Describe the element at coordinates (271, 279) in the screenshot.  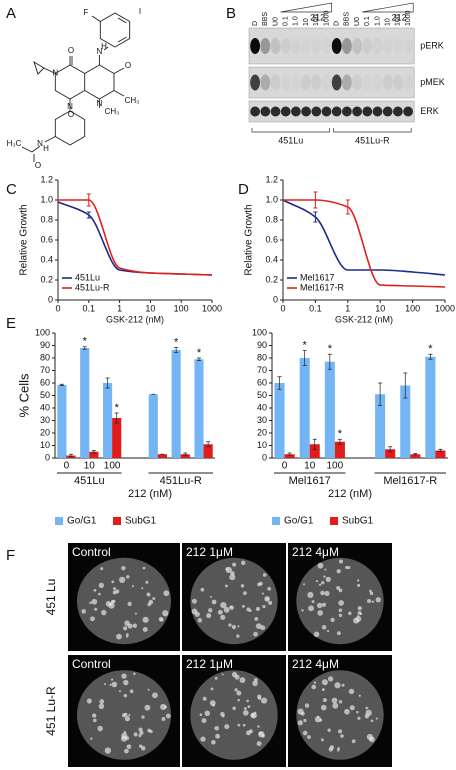
I see `y-tick-label: 0.2` at that location.